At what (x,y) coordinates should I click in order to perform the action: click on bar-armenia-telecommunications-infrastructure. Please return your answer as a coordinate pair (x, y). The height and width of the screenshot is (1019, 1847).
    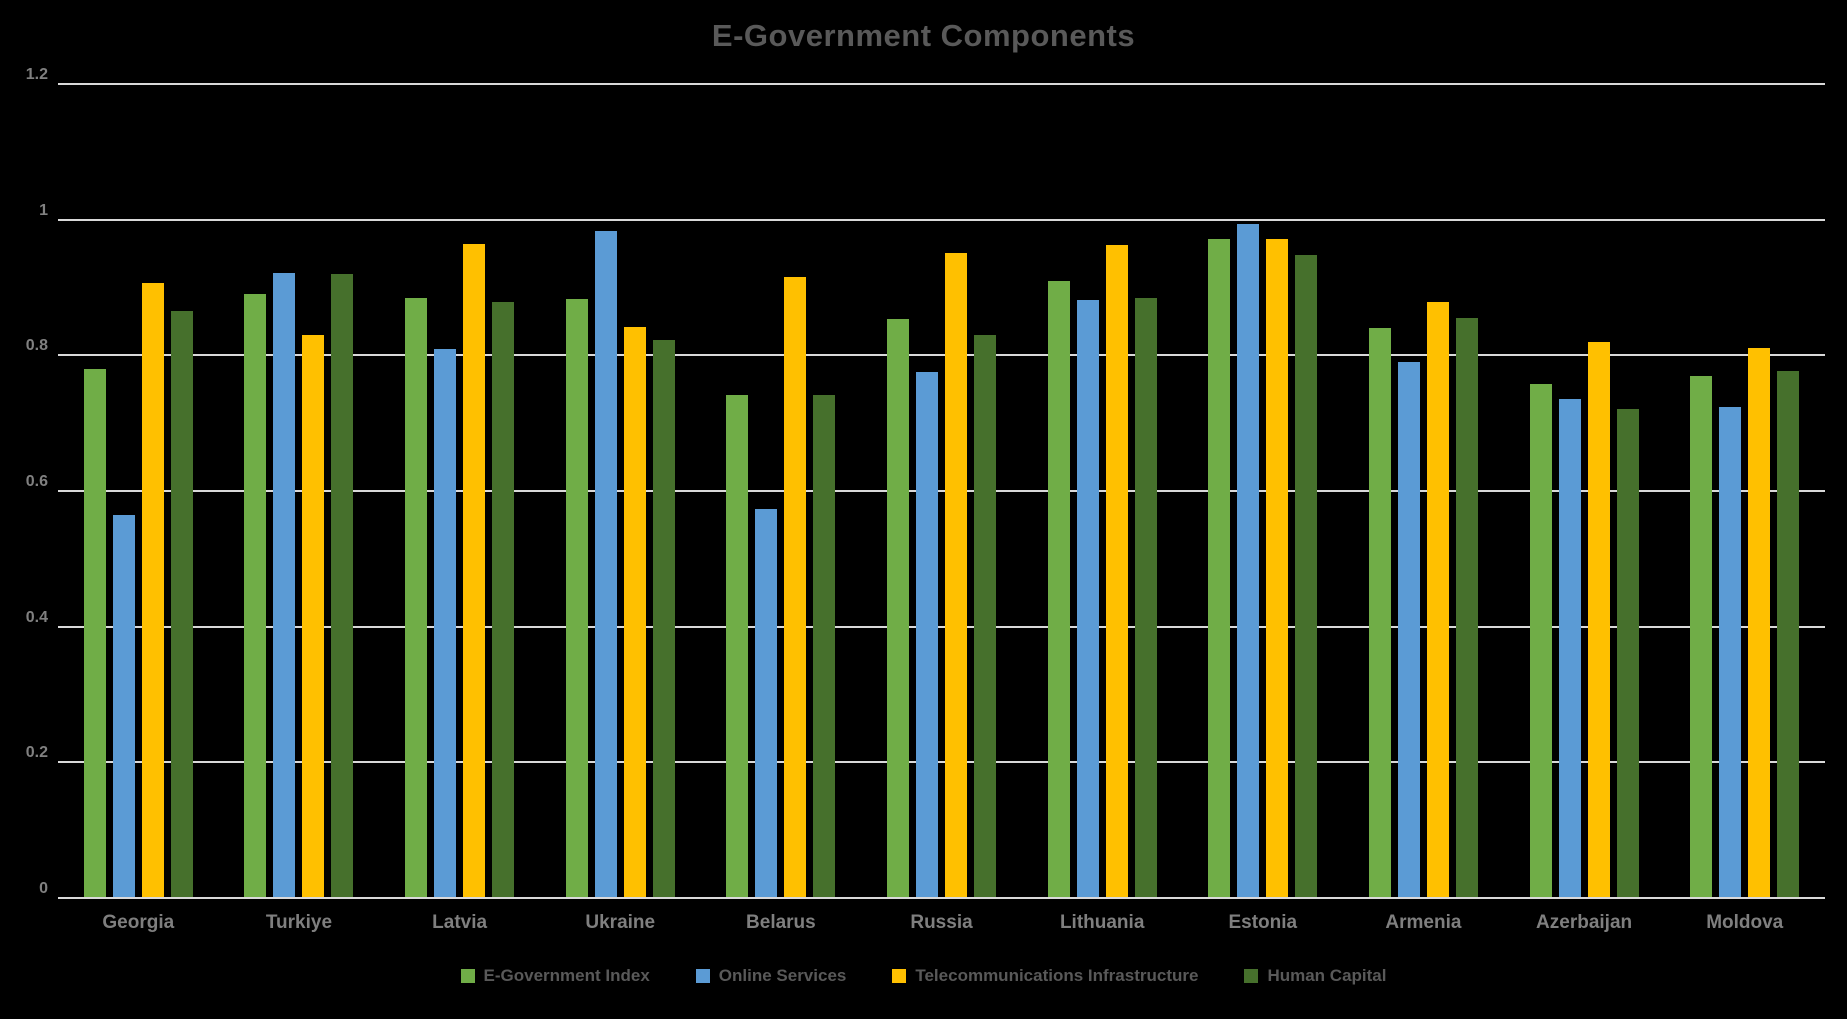
    Looking at the image, I should click on (1437, 600).